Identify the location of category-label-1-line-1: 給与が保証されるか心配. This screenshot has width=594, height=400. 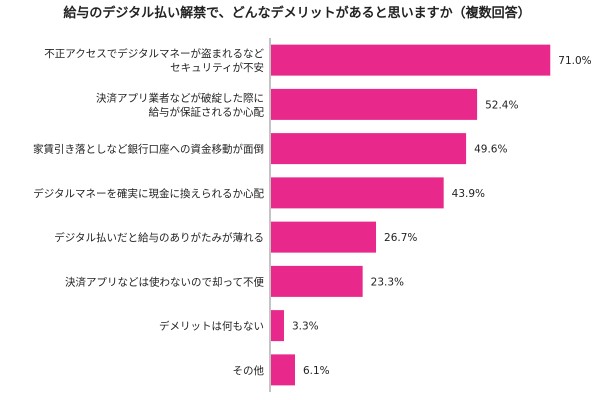
(207, 111).